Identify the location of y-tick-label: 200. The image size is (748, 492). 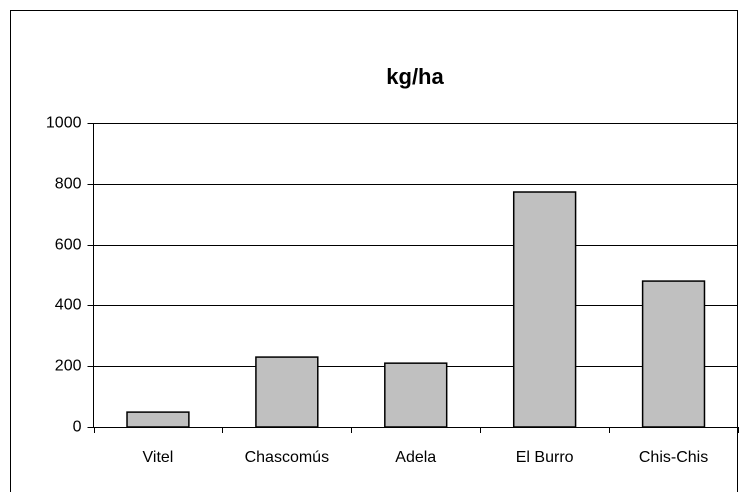
(68, 366).